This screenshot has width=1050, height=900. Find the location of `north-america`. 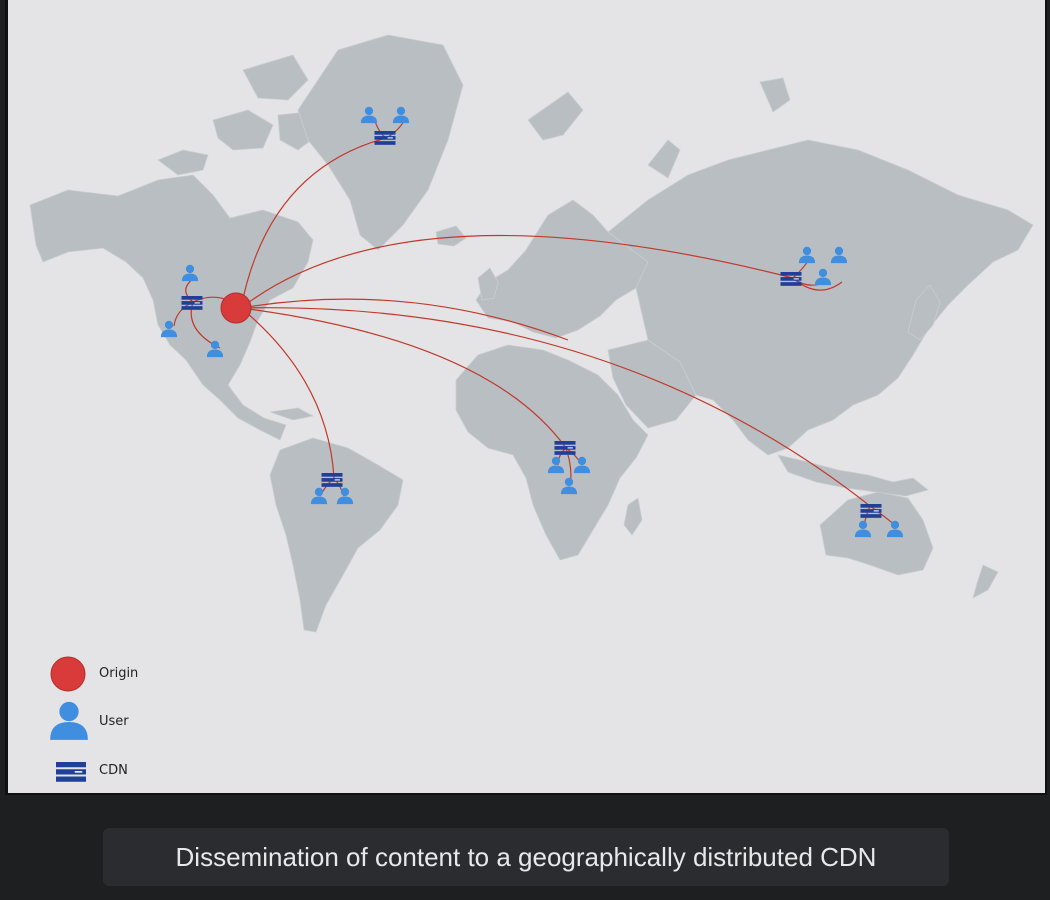

north-america is located at coordinates (171, 307).